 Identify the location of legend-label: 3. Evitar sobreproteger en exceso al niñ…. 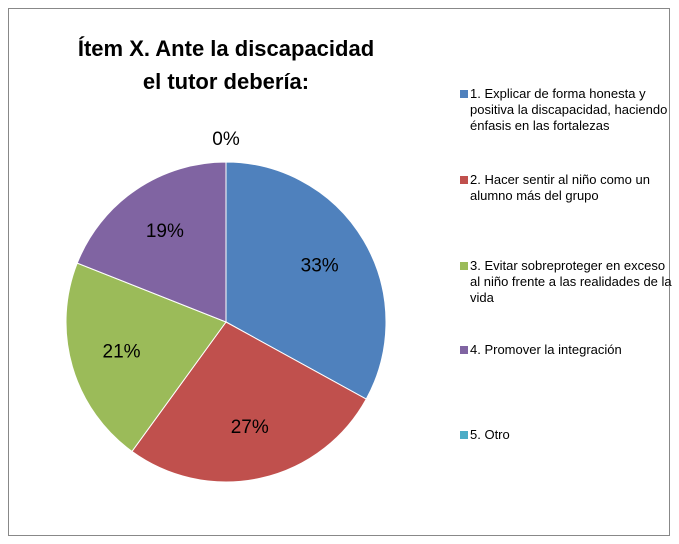
(571, 281).